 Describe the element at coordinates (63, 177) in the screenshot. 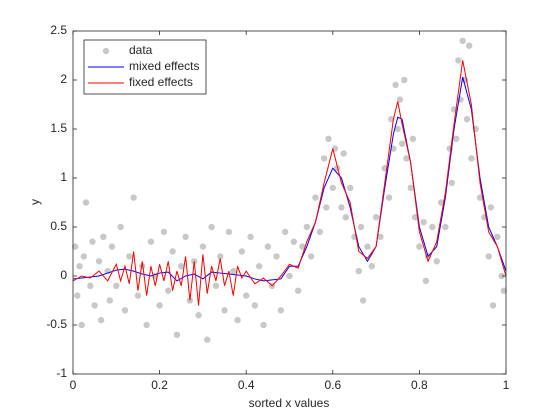

I see `y-tick-label: 1` at that location.